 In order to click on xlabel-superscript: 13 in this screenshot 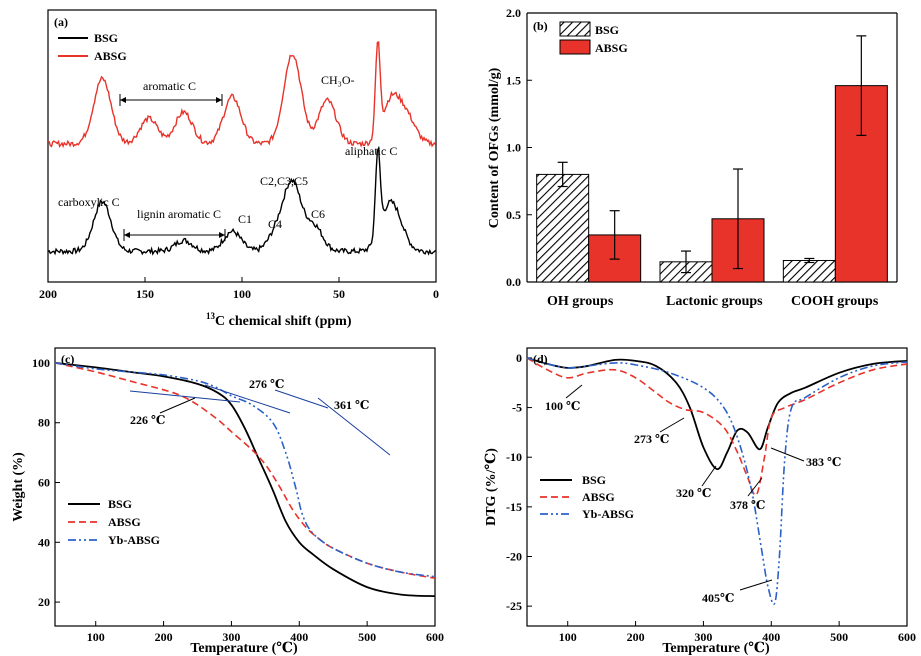, I will do `click(211, 316)`.